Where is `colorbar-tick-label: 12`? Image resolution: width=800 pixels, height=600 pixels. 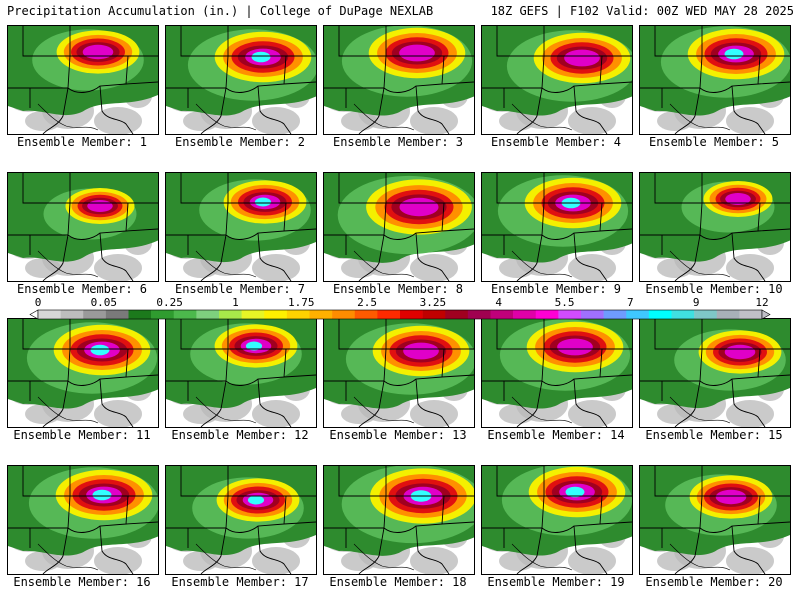 colorbar-tick-label: 12 is located at coordinates (761, 302).